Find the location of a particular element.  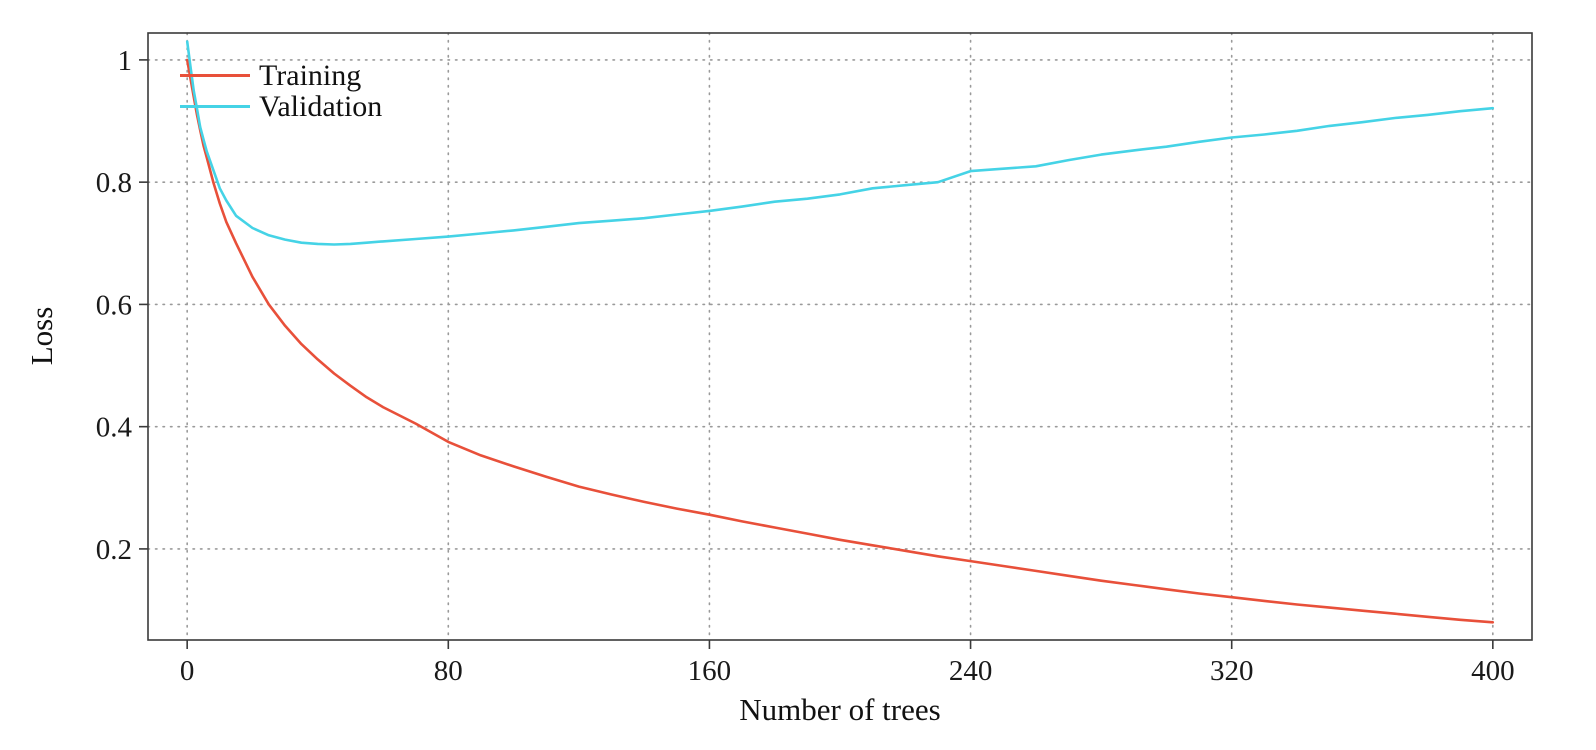

y-tick-label-0.6: 0.6 is located at coordinates (114, 305).